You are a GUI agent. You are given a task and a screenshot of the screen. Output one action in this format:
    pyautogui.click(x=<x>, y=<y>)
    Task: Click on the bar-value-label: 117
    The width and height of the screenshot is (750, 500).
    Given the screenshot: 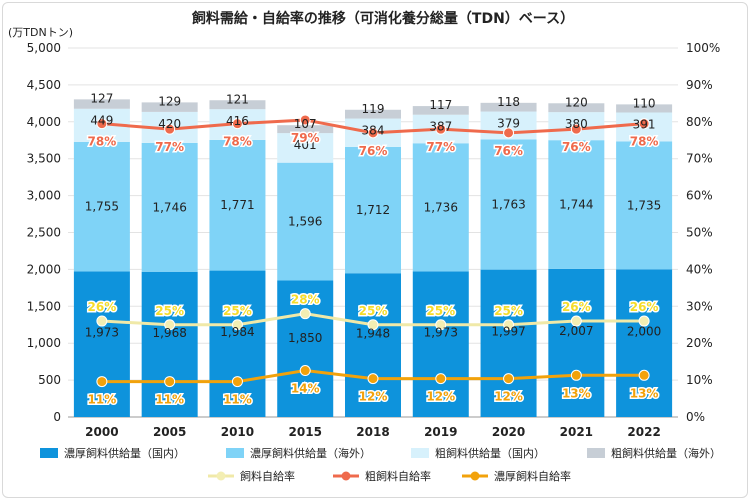 What is the action you would take?
    pyautogui.click(x=440, y=105)
    